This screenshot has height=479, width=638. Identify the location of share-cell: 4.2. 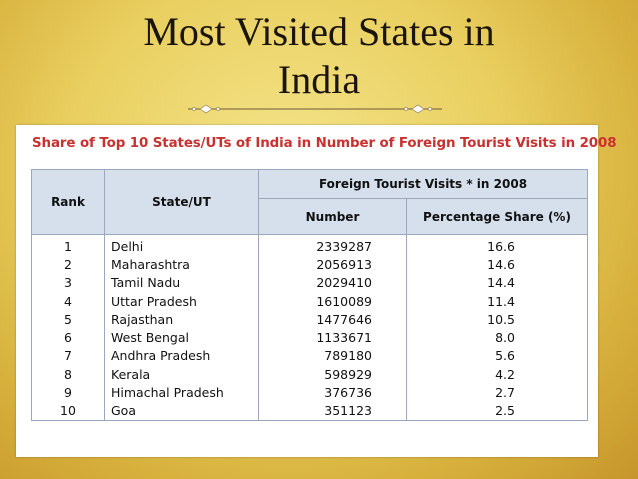
(497, 374).